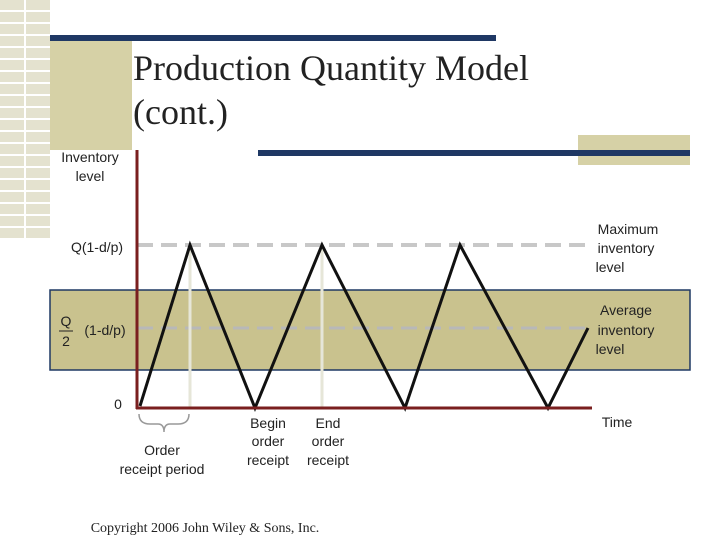 This screenshot has height=540, width=720. What do you see at coordinates (90, 176) in the screenshot?
I see `axis-label: level` at bounding box center [90, 176].